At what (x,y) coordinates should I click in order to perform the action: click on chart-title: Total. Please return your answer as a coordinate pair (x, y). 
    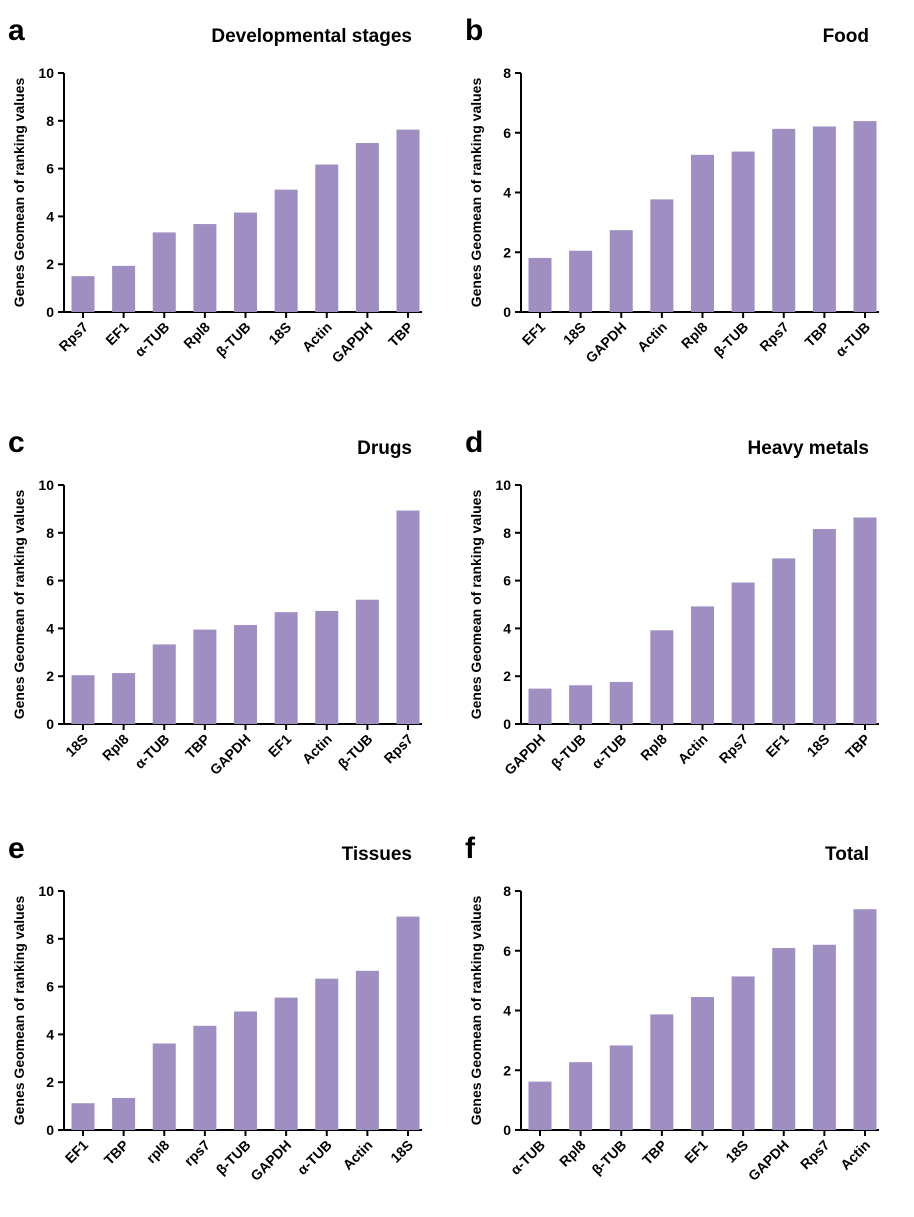
    Looking at the image, I should click on (847, 854).